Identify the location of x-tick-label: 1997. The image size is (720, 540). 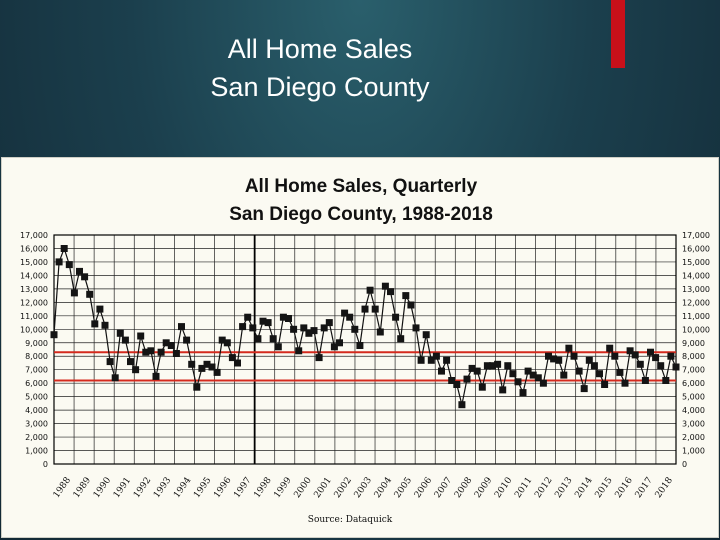
(242, 487).